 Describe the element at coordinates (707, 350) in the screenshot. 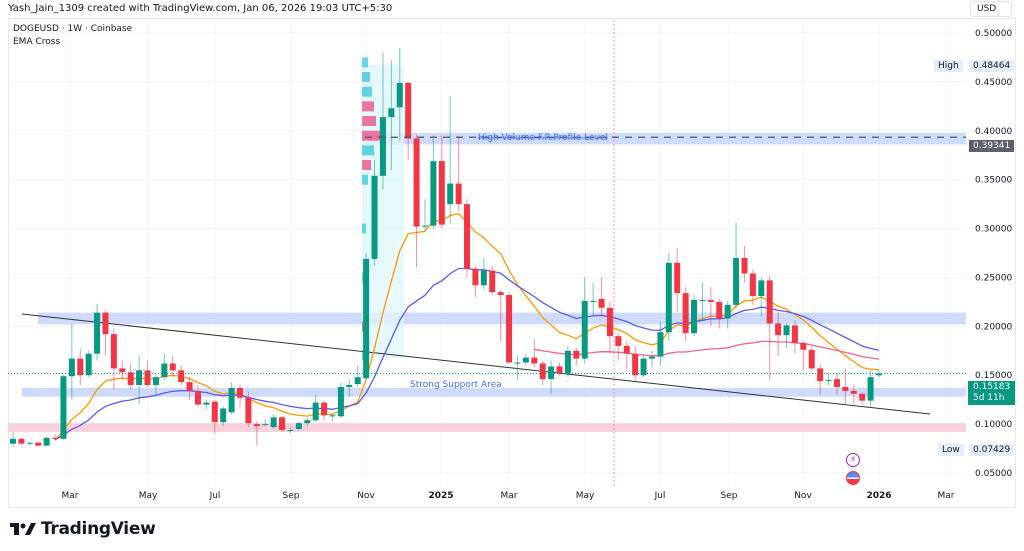

I see `ema-long-line` at that location.